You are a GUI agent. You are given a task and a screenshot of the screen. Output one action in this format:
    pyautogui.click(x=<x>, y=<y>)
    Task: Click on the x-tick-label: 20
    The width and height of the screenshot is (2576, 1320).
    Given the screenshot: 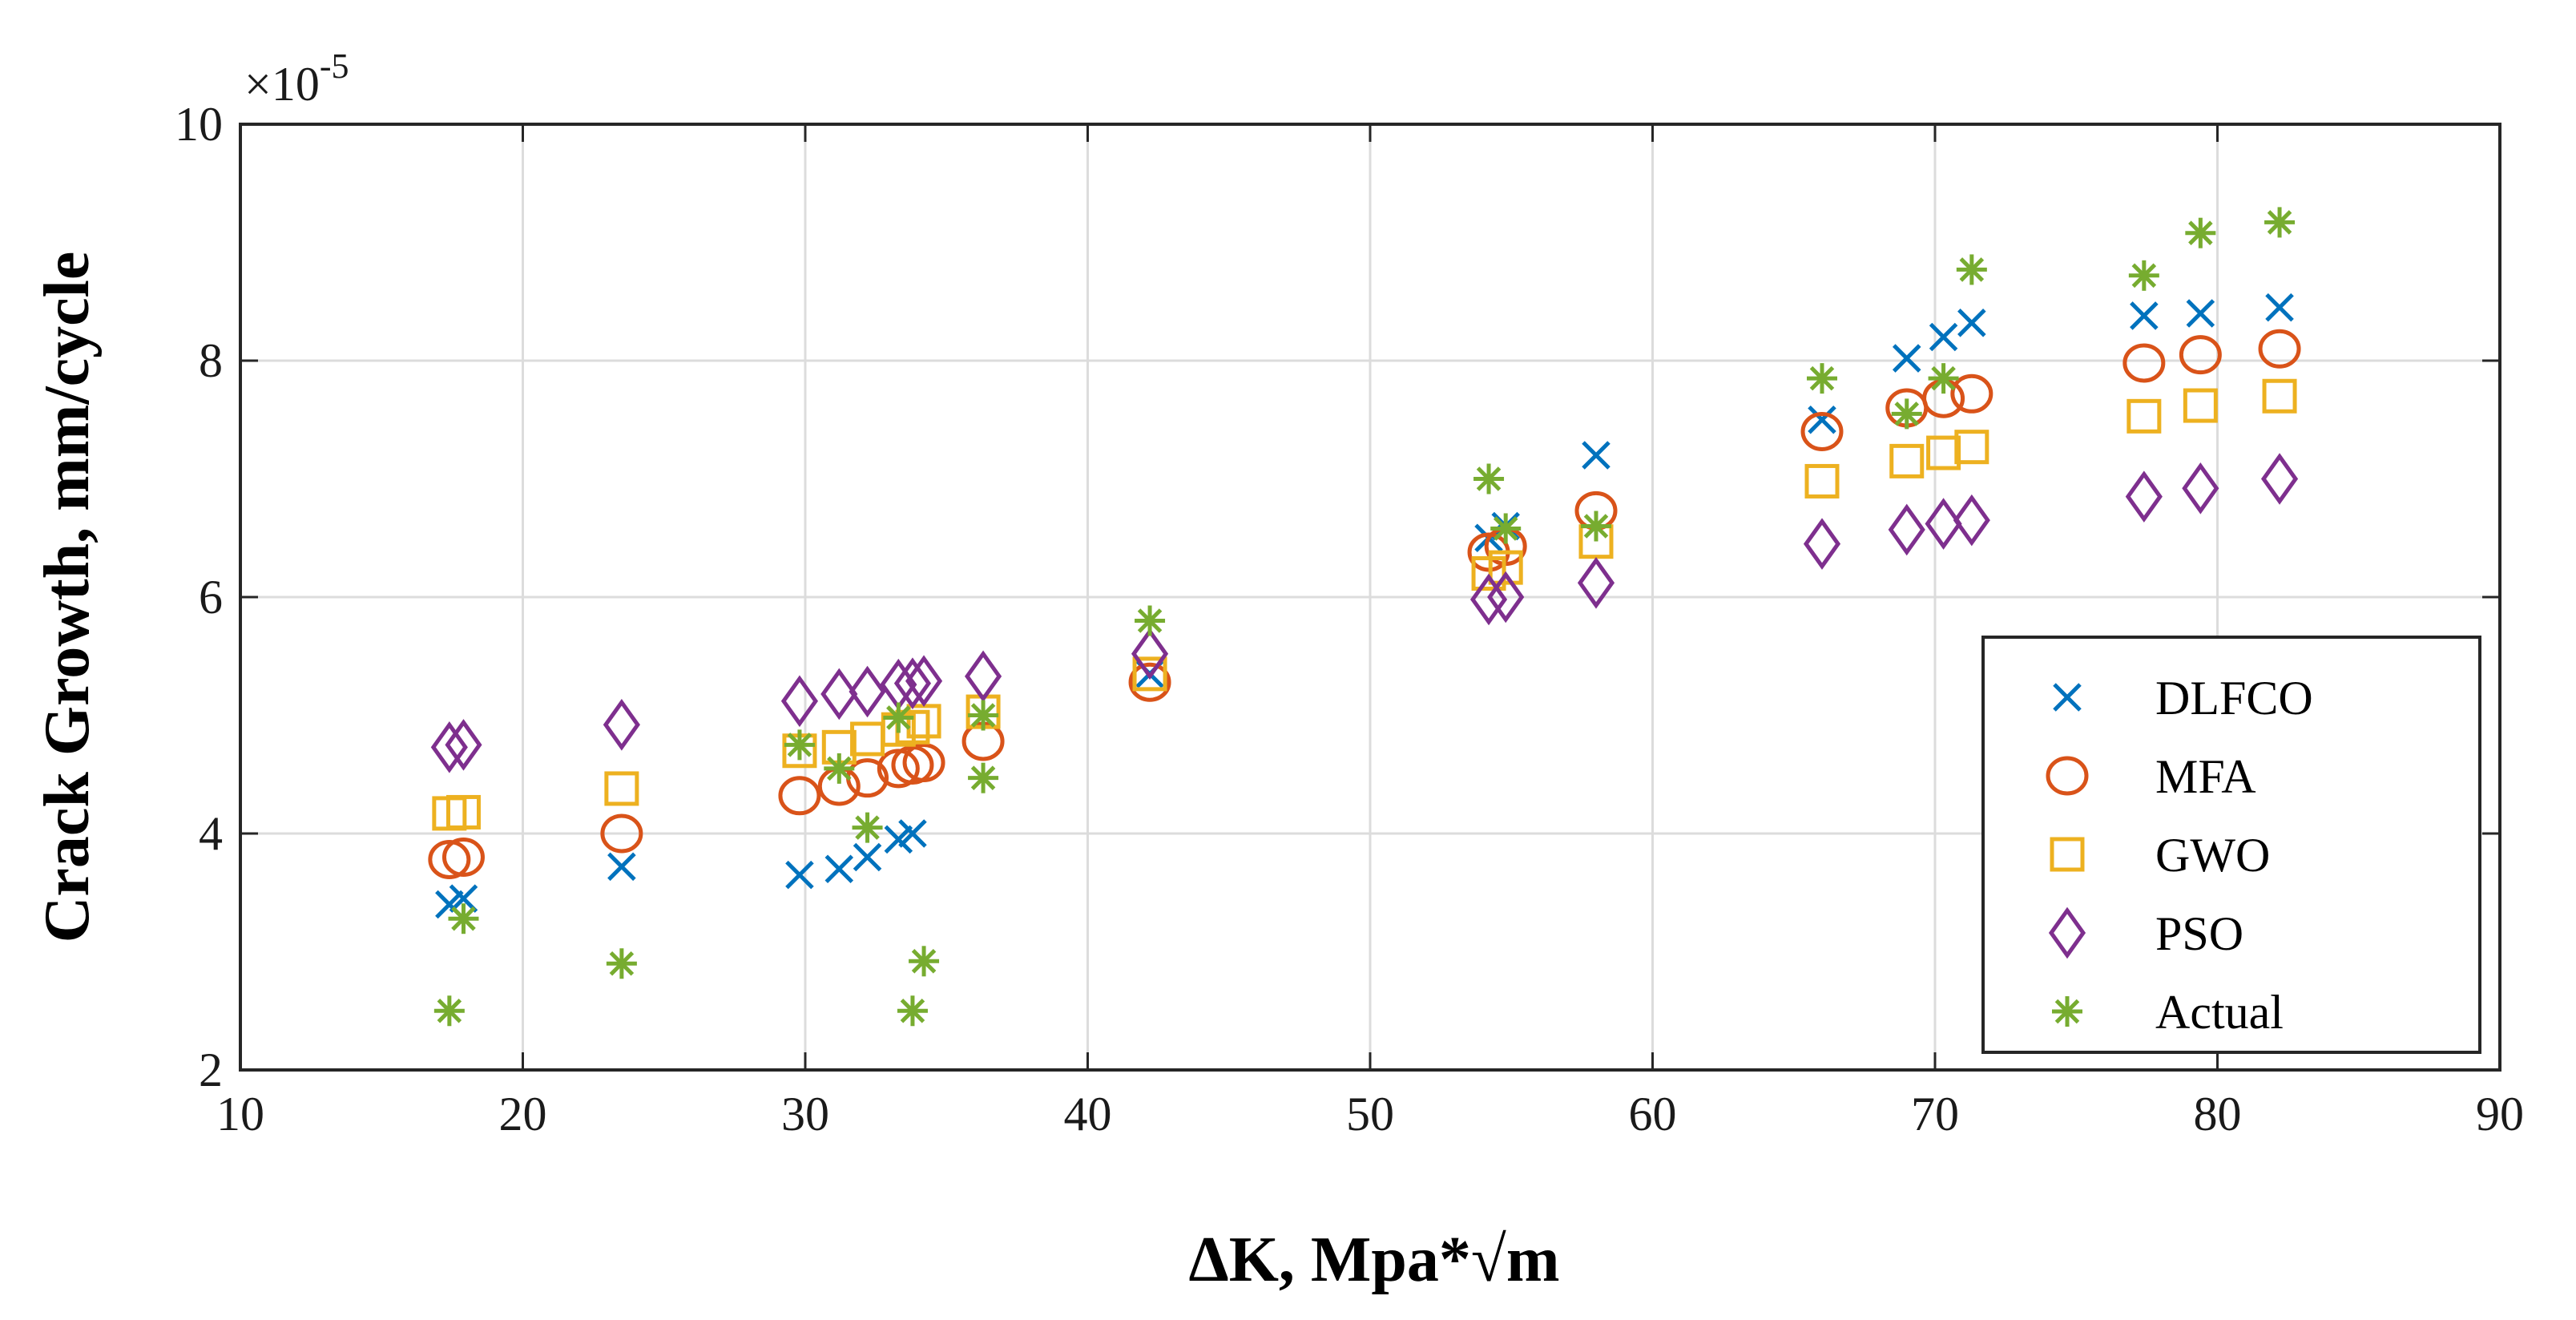 What is the action you would take?
    pyautogui.click(x=523, y=1114)
    